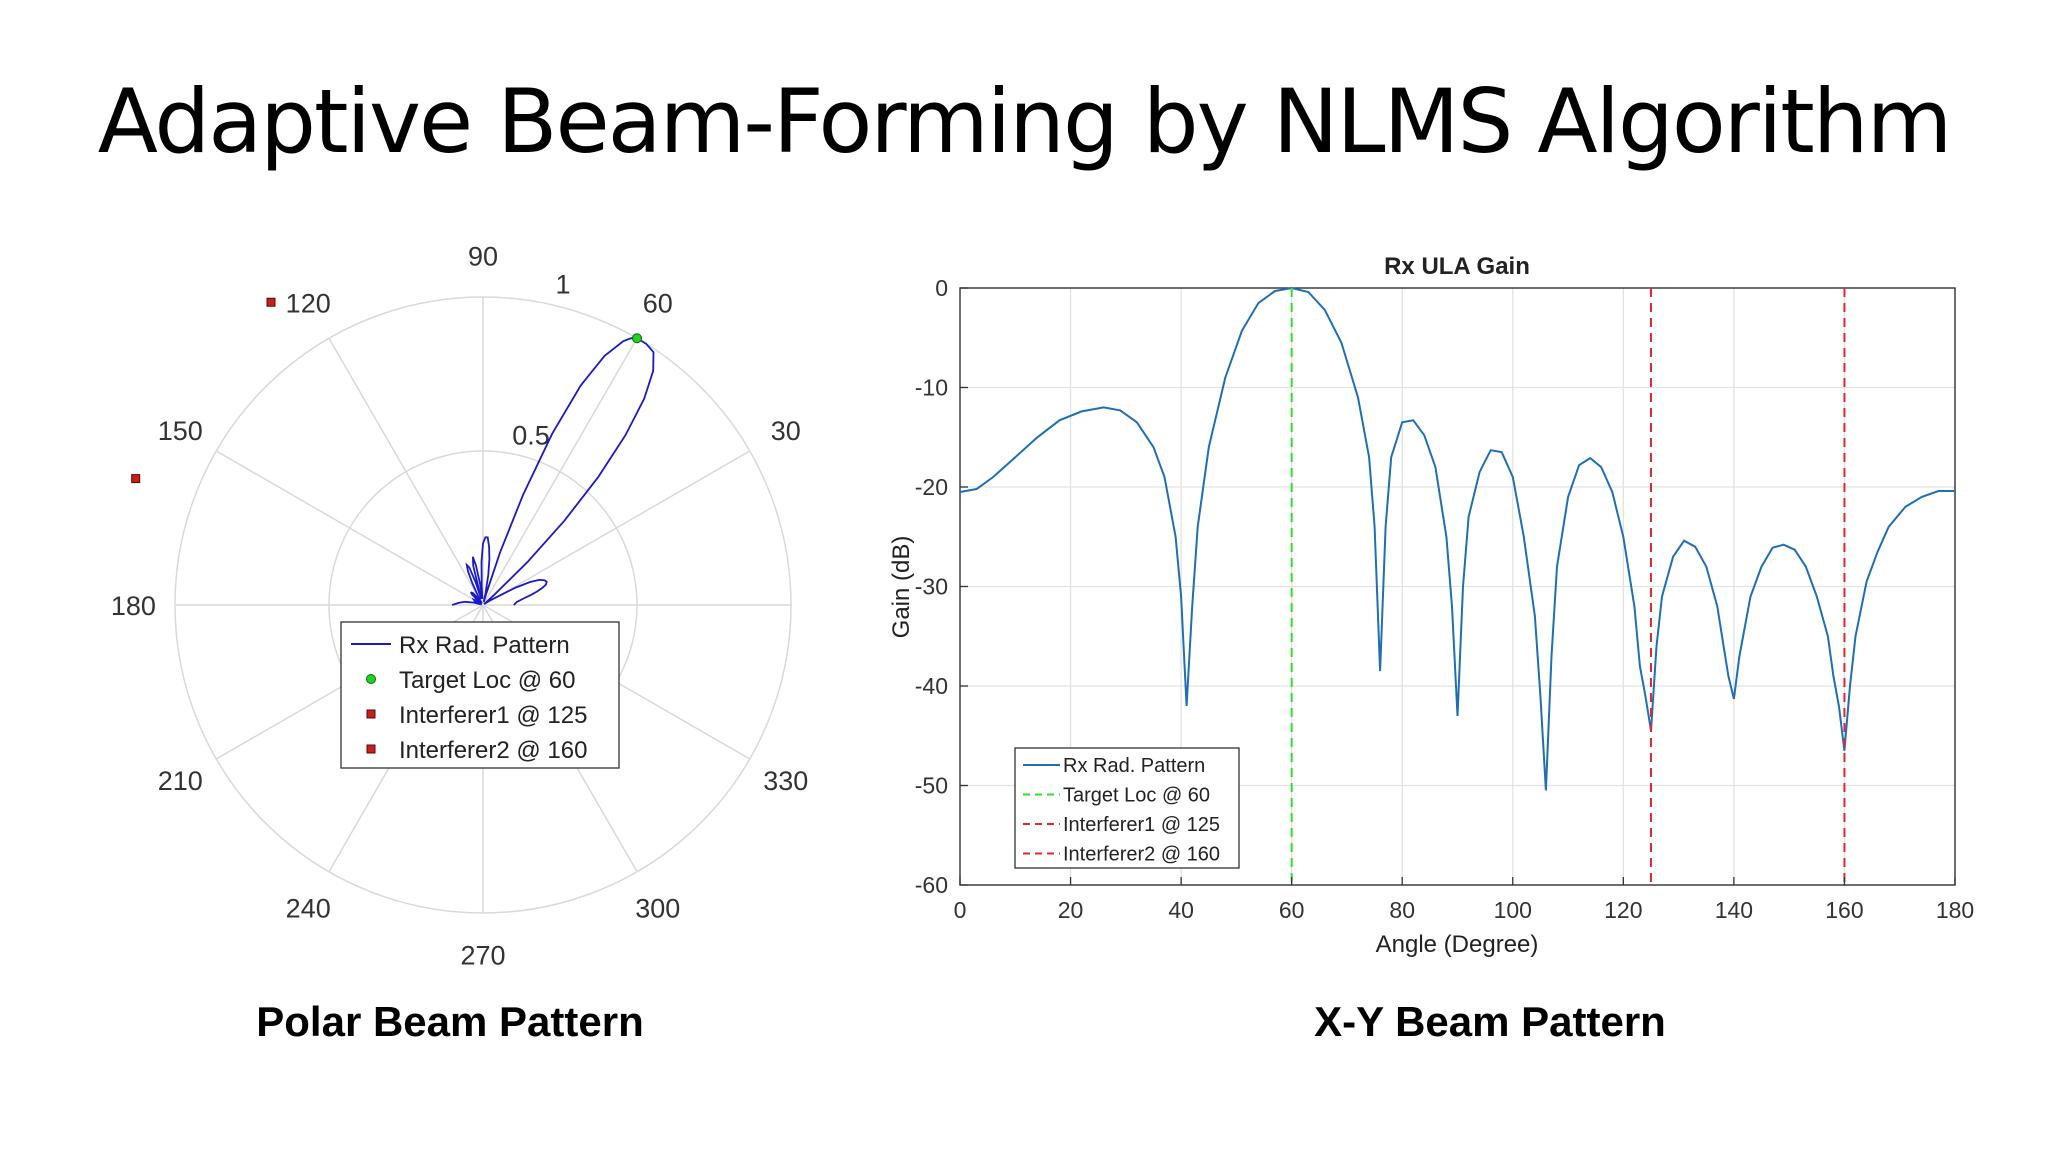 The width and height of the screenshot is (2048, 1152). What do you see at coordinates (308, 909) in the screenshot?
I see `polar-angle-tick: 240` at bounding box center [308, 909].